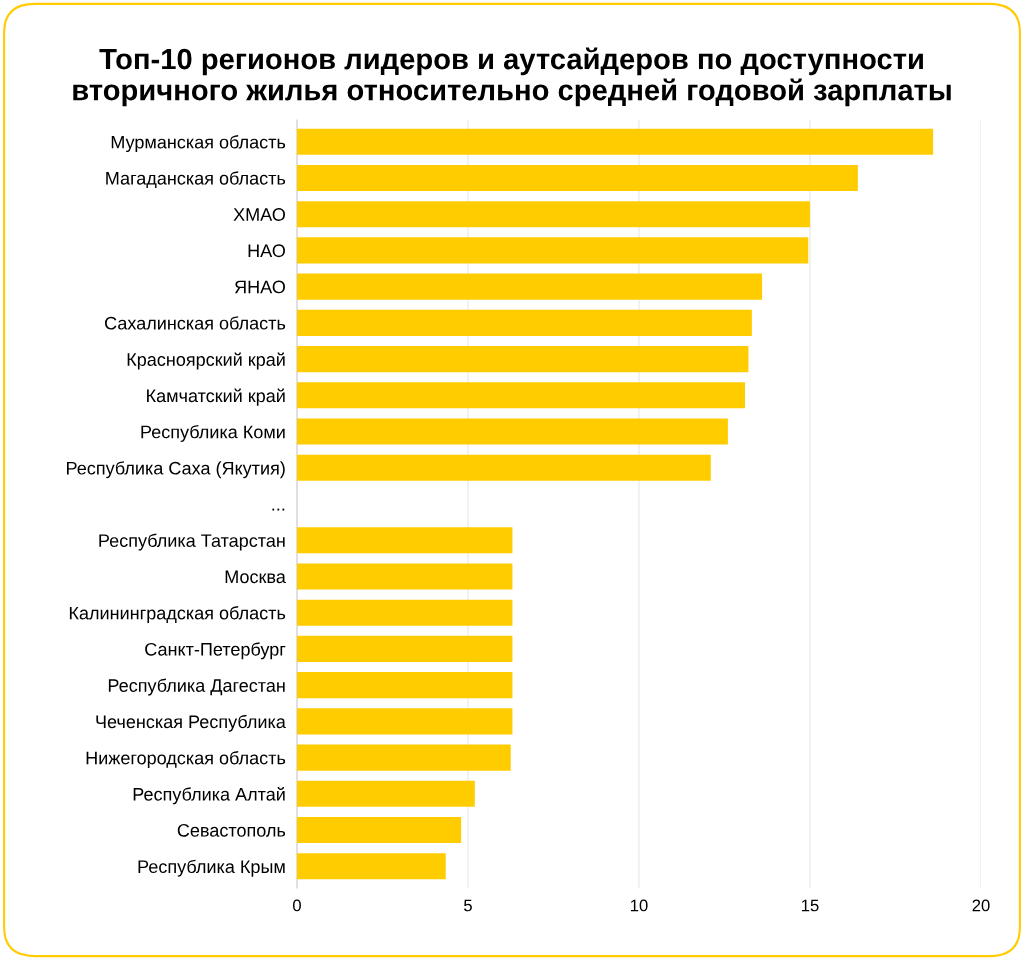  Describe the element at coordinates (296, 905) in the screenshot. I see `x-tick-label: 0` at that location.